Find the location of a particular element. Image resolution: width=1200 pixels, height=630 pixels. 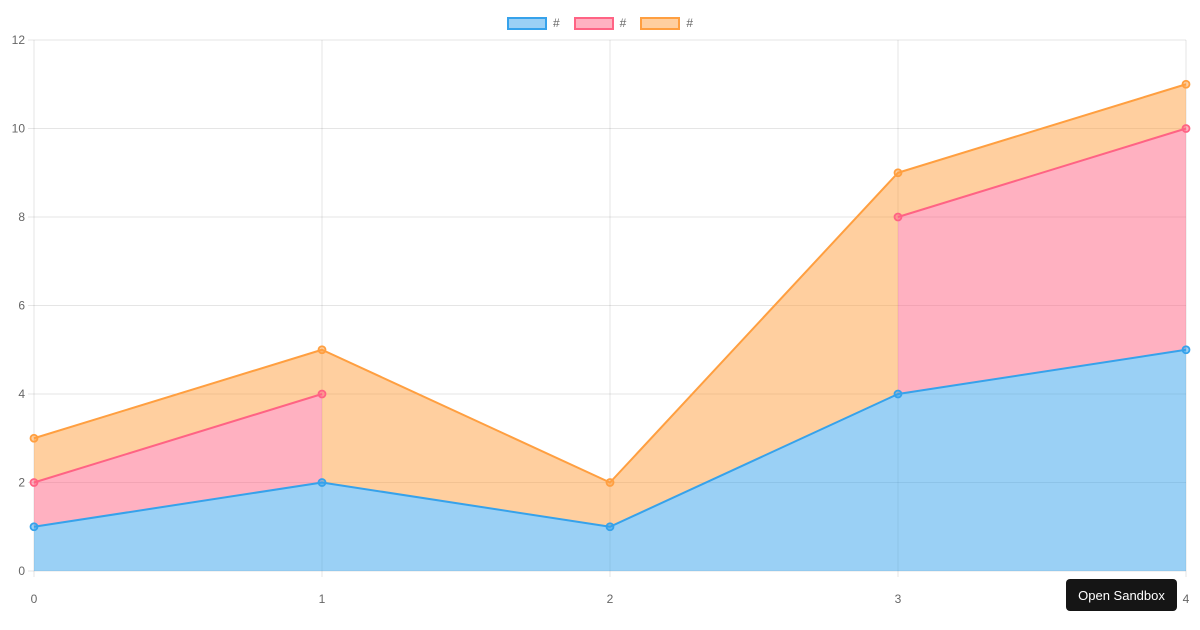

legend-item-2: # is located at coordinates (666, 23).